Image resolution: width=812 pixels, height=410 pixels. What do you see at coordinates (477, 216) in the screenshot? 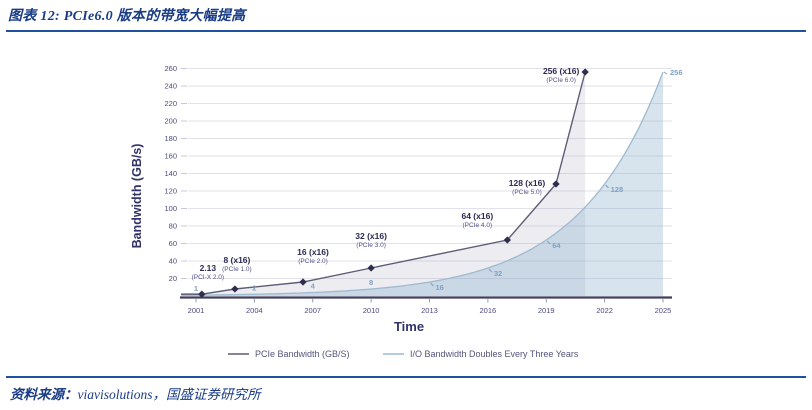
I see `svg-text: 64 (x16)` at bounding box center [477, 216].